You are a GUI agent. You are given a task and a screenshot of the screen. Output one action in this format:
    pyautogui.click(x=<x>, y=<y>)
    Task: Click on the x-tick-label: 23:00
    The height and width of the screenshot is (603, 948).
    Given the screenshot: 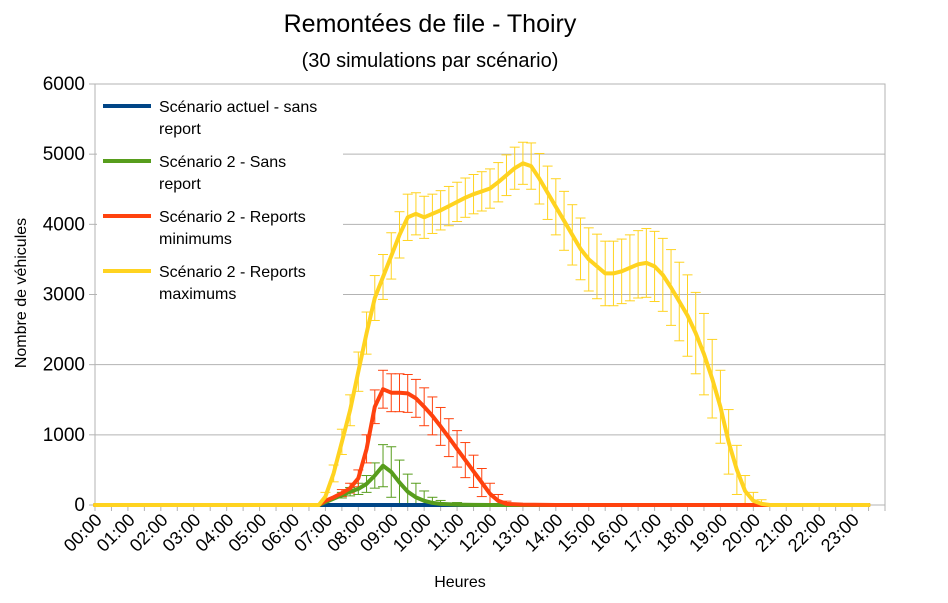 What is the action you would take?
    pyautogui.click(x=840, y=533)
    